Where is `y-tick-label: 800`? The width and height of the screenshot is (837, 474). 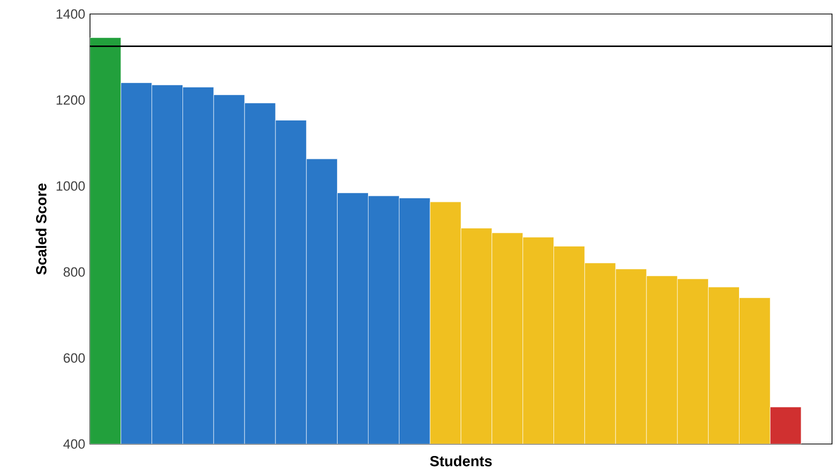 y-tick-label: 800 is located at coordinates (74, 272).